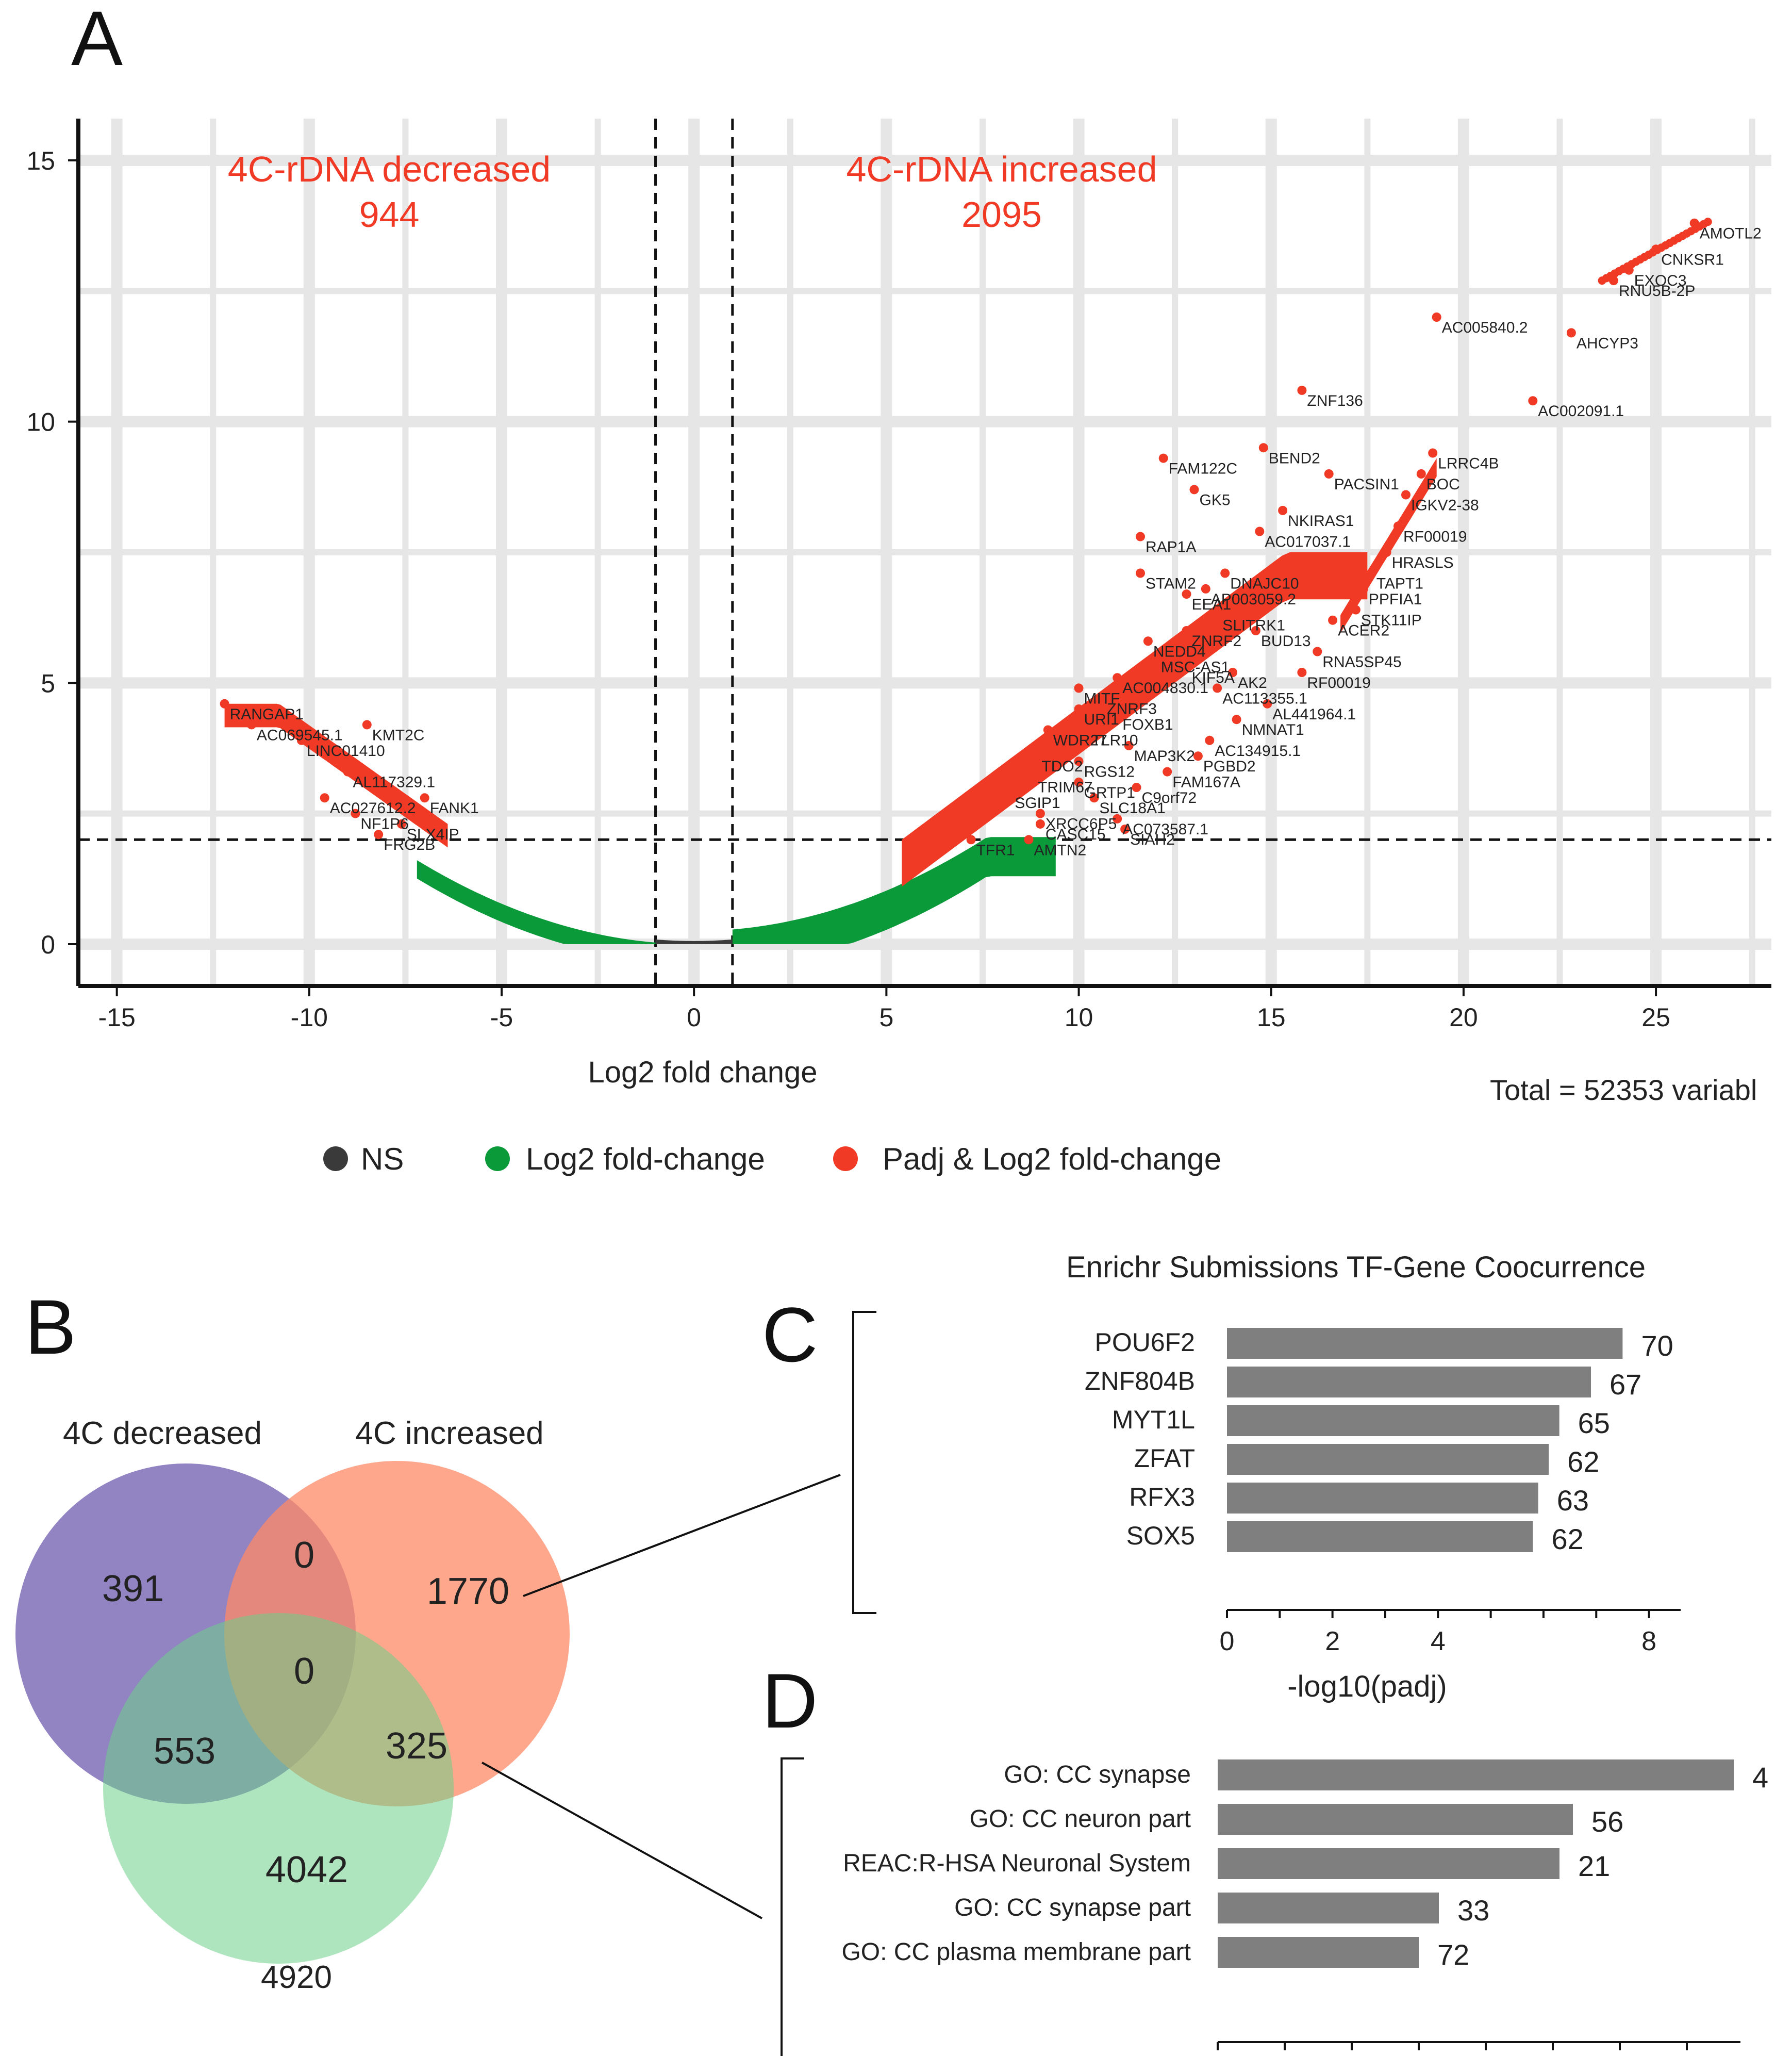 The image size is (1792, 2056). What do you see at coordinates (536, 902) in the screenshot?
I see `log2fc-cloud-left` at bounding box center [536, 902].